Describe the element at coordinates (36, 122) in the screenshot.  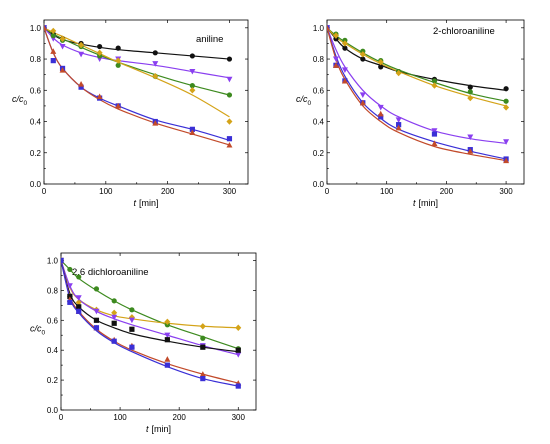
I see `y-tick-label: 0.4` at that location.